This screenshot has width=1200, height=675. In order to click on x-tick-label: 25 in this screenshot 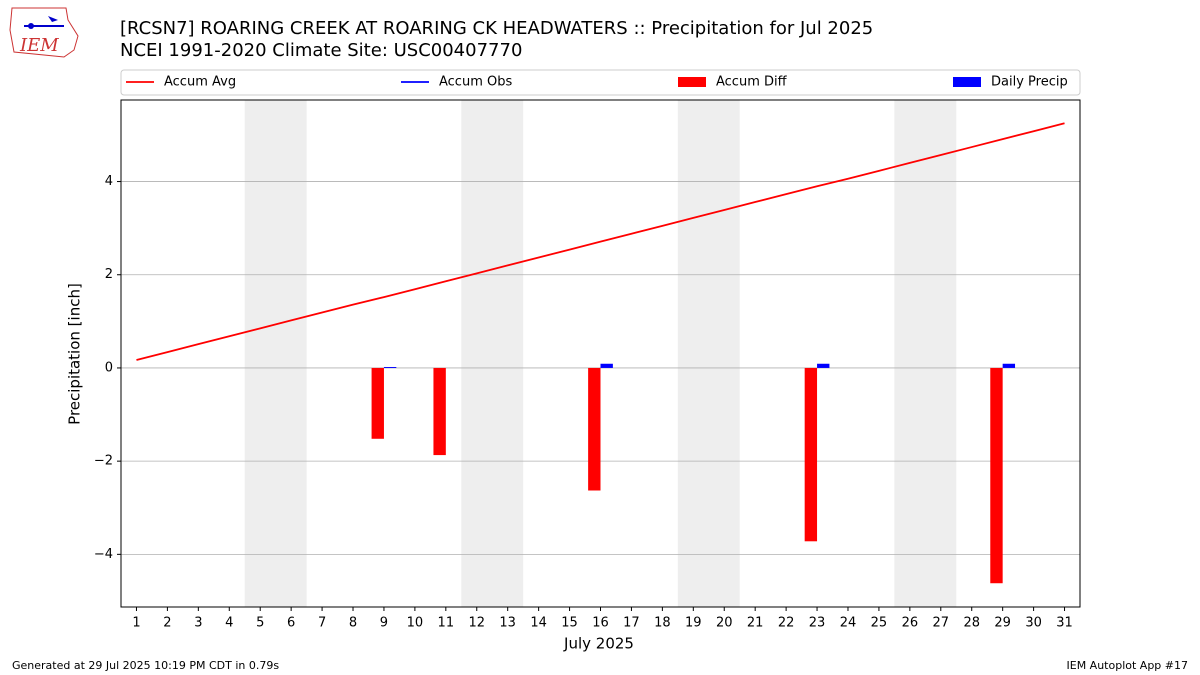, I will do `click(879, 623)`.